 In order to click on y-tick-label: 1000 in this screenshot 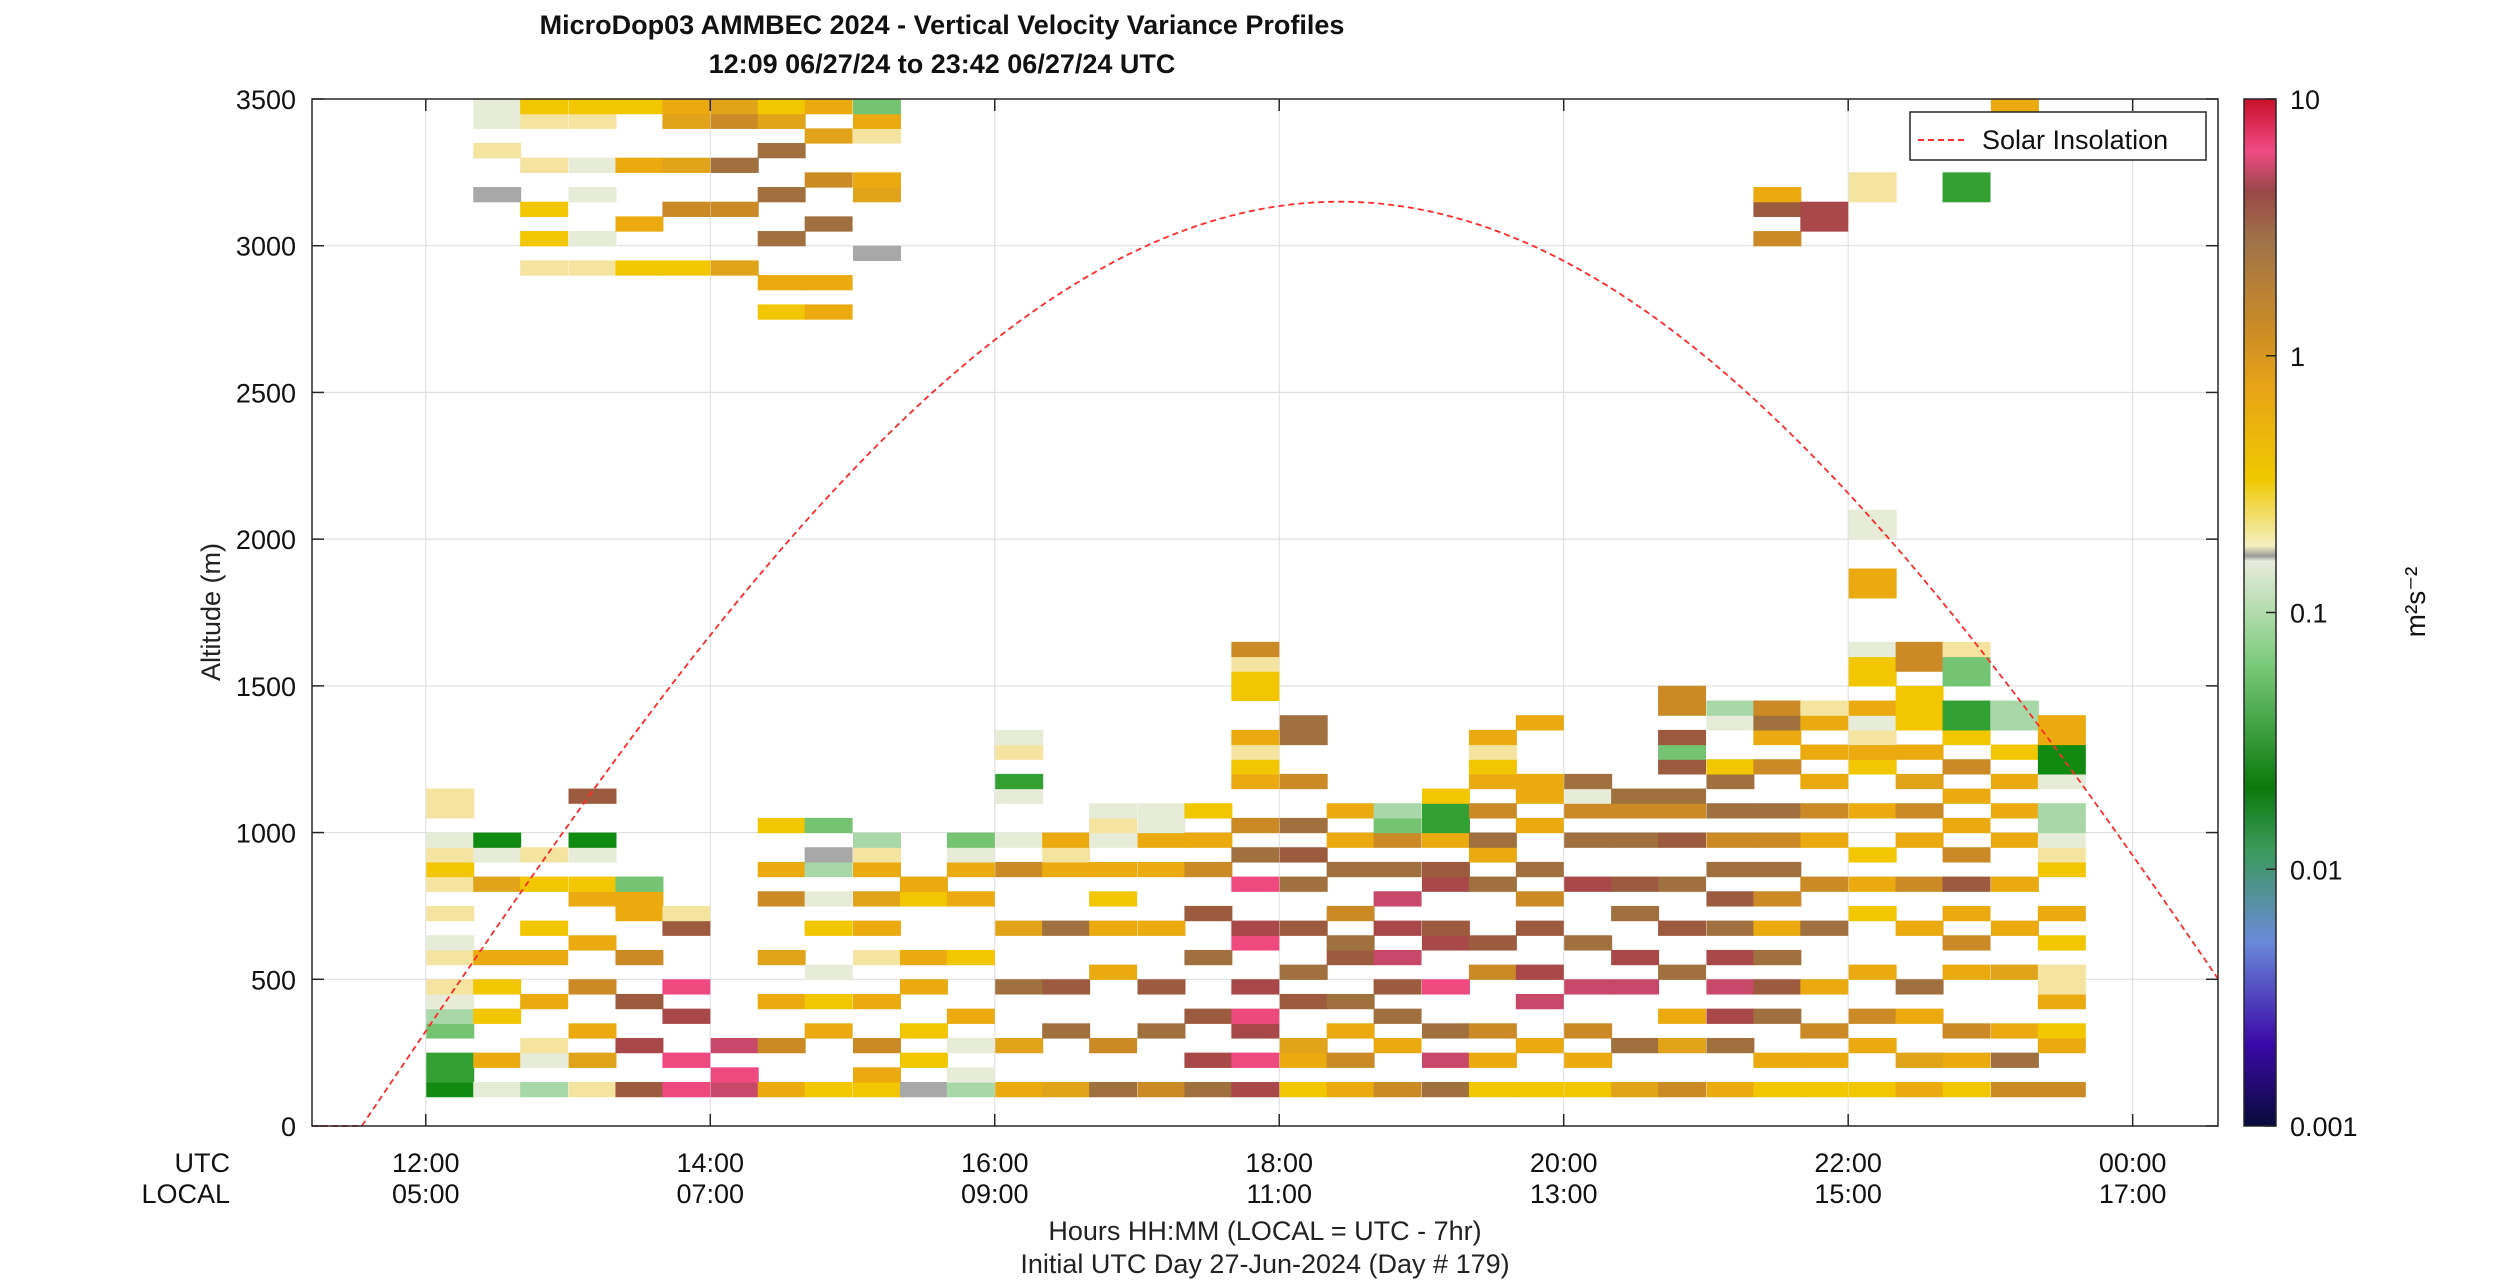, I will do `click(266, 834)`.